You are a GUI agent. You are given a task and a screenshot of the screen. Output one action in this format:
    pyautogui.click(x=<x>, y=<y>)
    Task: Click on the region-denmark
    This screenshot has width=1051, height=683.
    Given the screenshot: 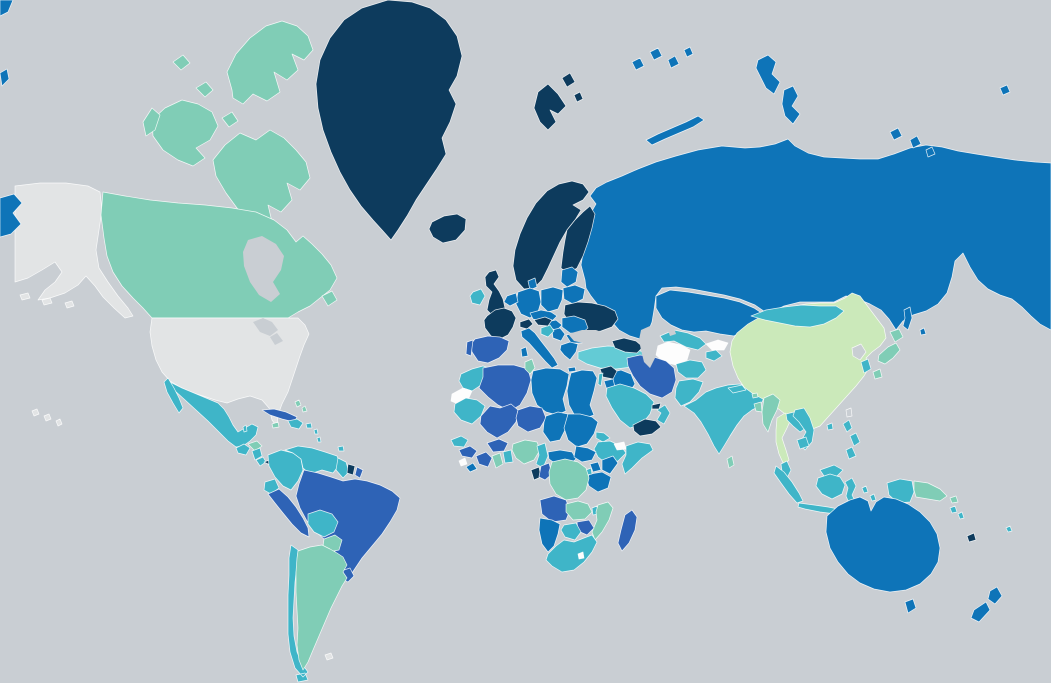 What is the action you would take?
    pyautogui.click(x=532, y=284)
    